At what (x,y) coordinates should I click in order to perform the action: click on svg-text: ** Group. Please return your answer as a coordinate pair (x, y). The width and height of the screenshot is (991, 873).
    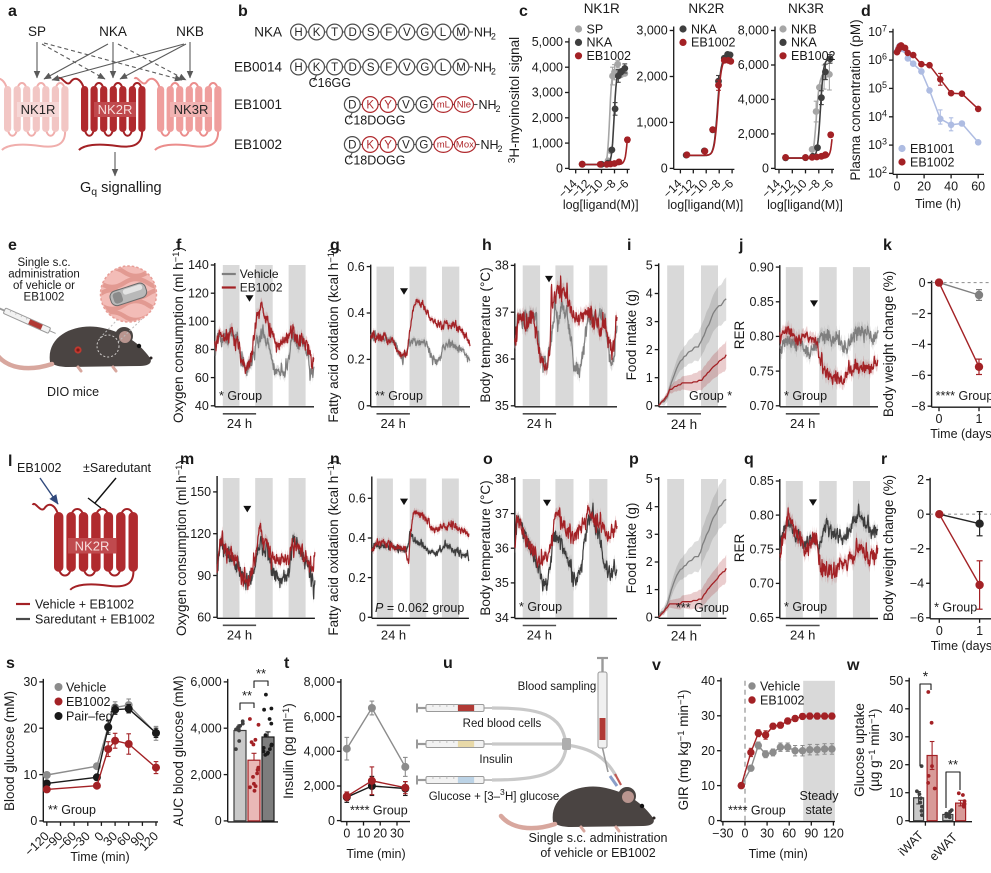
    Looking at the image, I should click on (399, 396).